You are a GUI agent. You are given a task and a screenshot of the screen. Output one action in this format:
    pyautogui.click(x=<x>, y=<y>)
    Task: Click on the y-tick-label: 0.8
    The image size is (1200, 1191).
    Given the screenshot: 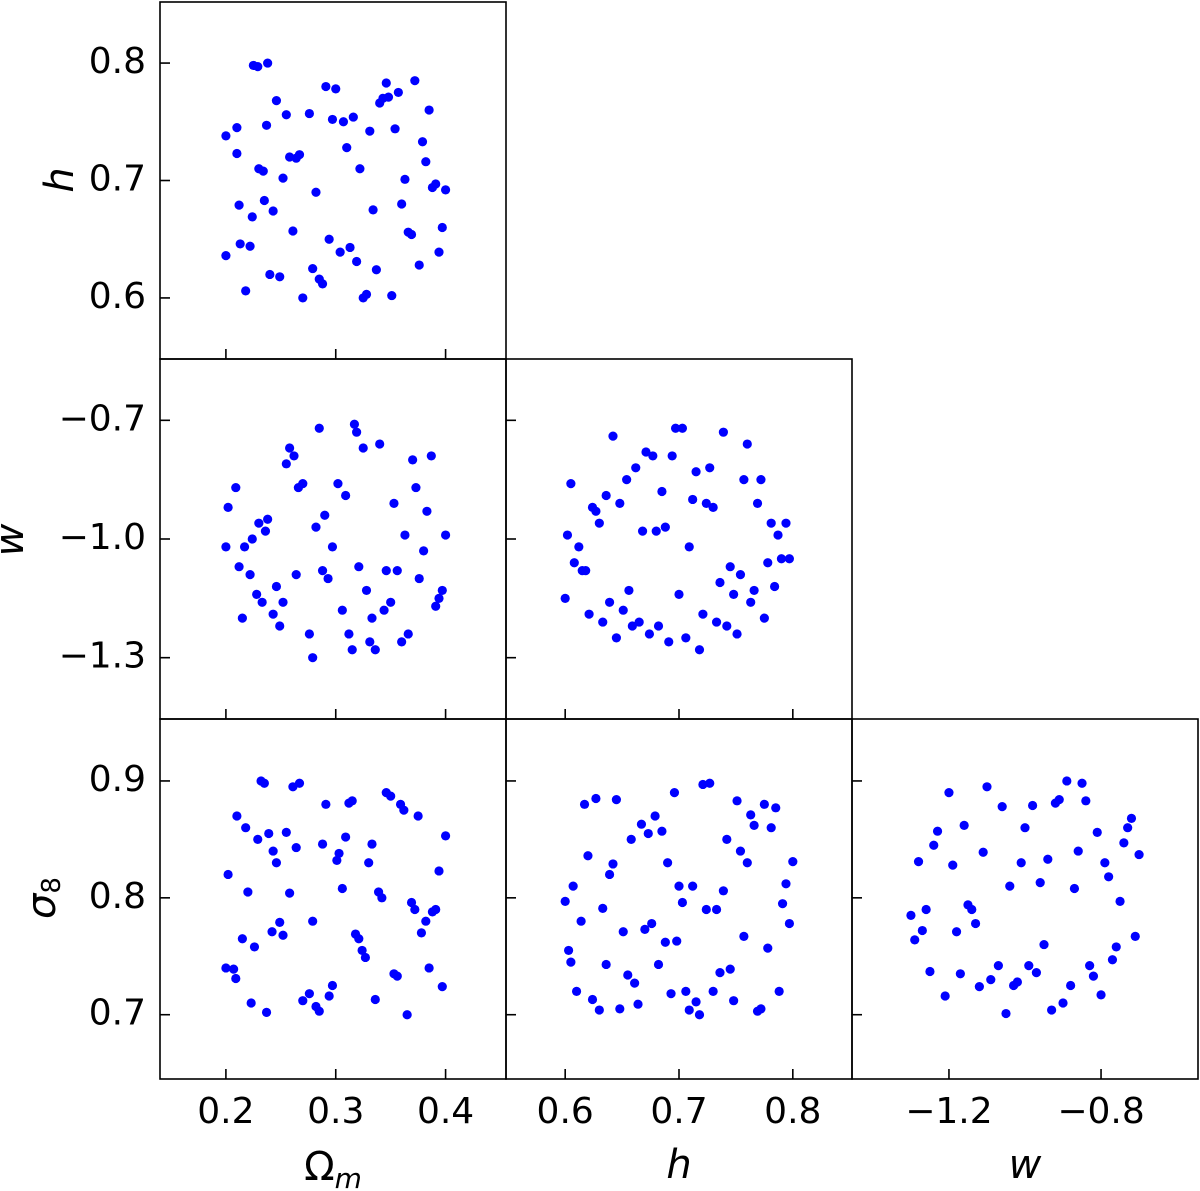 What is the action you would take?
    pyautogui.click(x=117, y=896)
    